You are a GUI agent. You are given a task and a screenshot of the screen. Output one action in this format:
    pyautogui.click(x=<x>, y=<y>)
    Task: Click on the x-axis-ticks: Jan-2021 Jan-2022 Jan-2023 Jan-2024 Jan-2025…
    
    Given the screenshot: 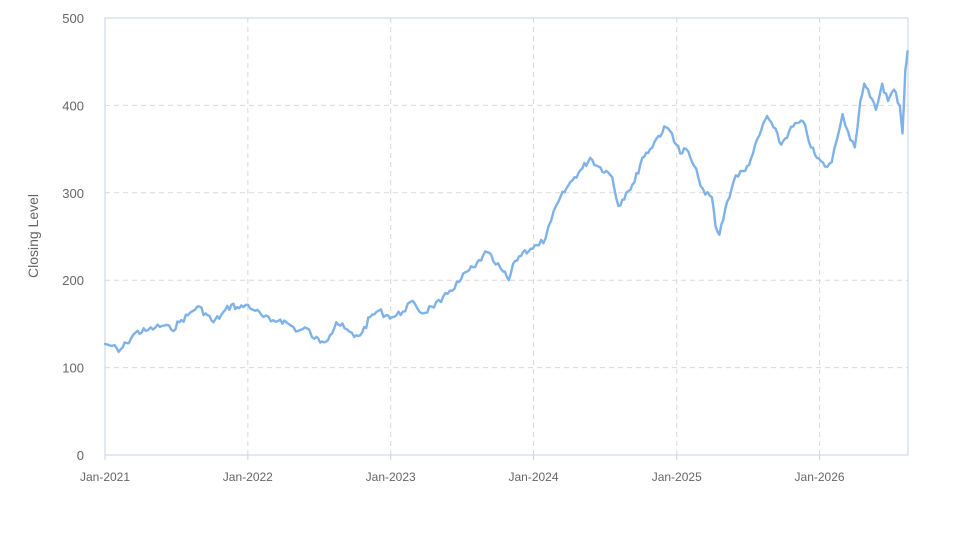 What is the action you would take?
    pyautogui.click(x=462, y=469)
    